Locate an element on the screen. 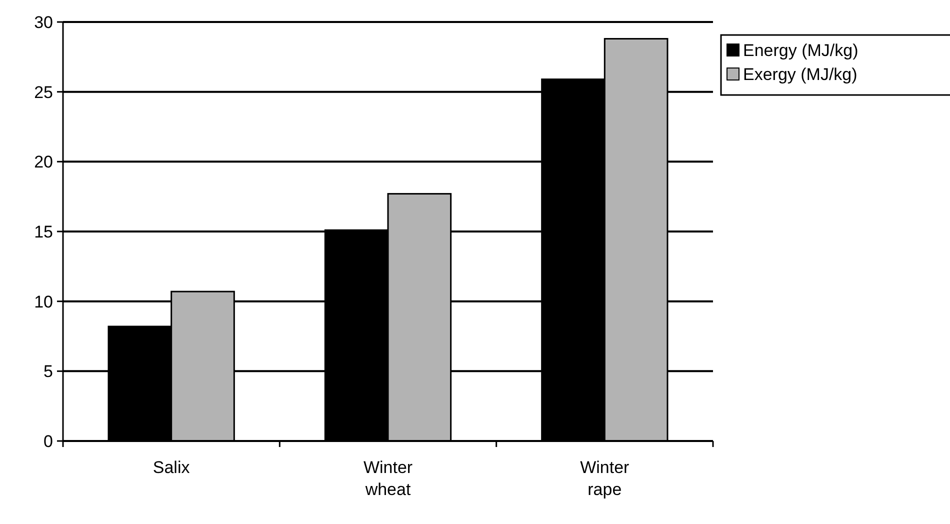  y-tick-label: 15 is located at coordinates (43, 232).